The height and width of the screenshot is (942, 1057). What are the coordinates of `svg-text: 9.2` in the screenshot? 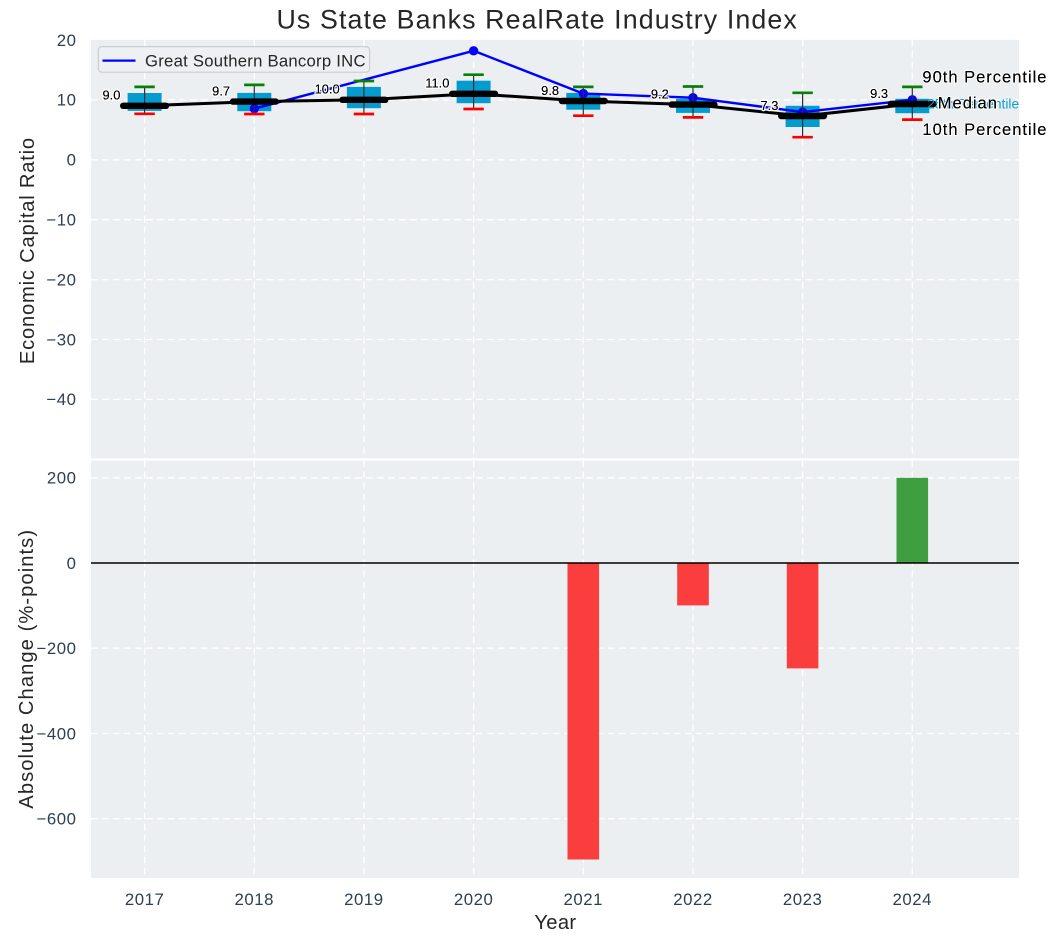 It's located at (660, 93).